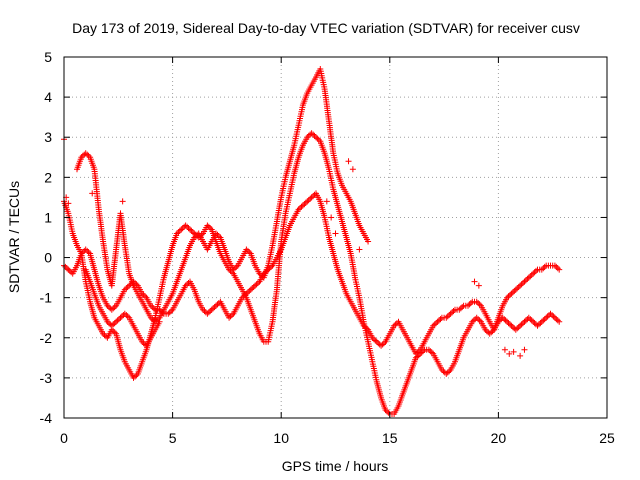  What do you see at coordinates (48, 258) in the screenshot?
I see `y-tick-label: 0` at bounding box center [48, 258].